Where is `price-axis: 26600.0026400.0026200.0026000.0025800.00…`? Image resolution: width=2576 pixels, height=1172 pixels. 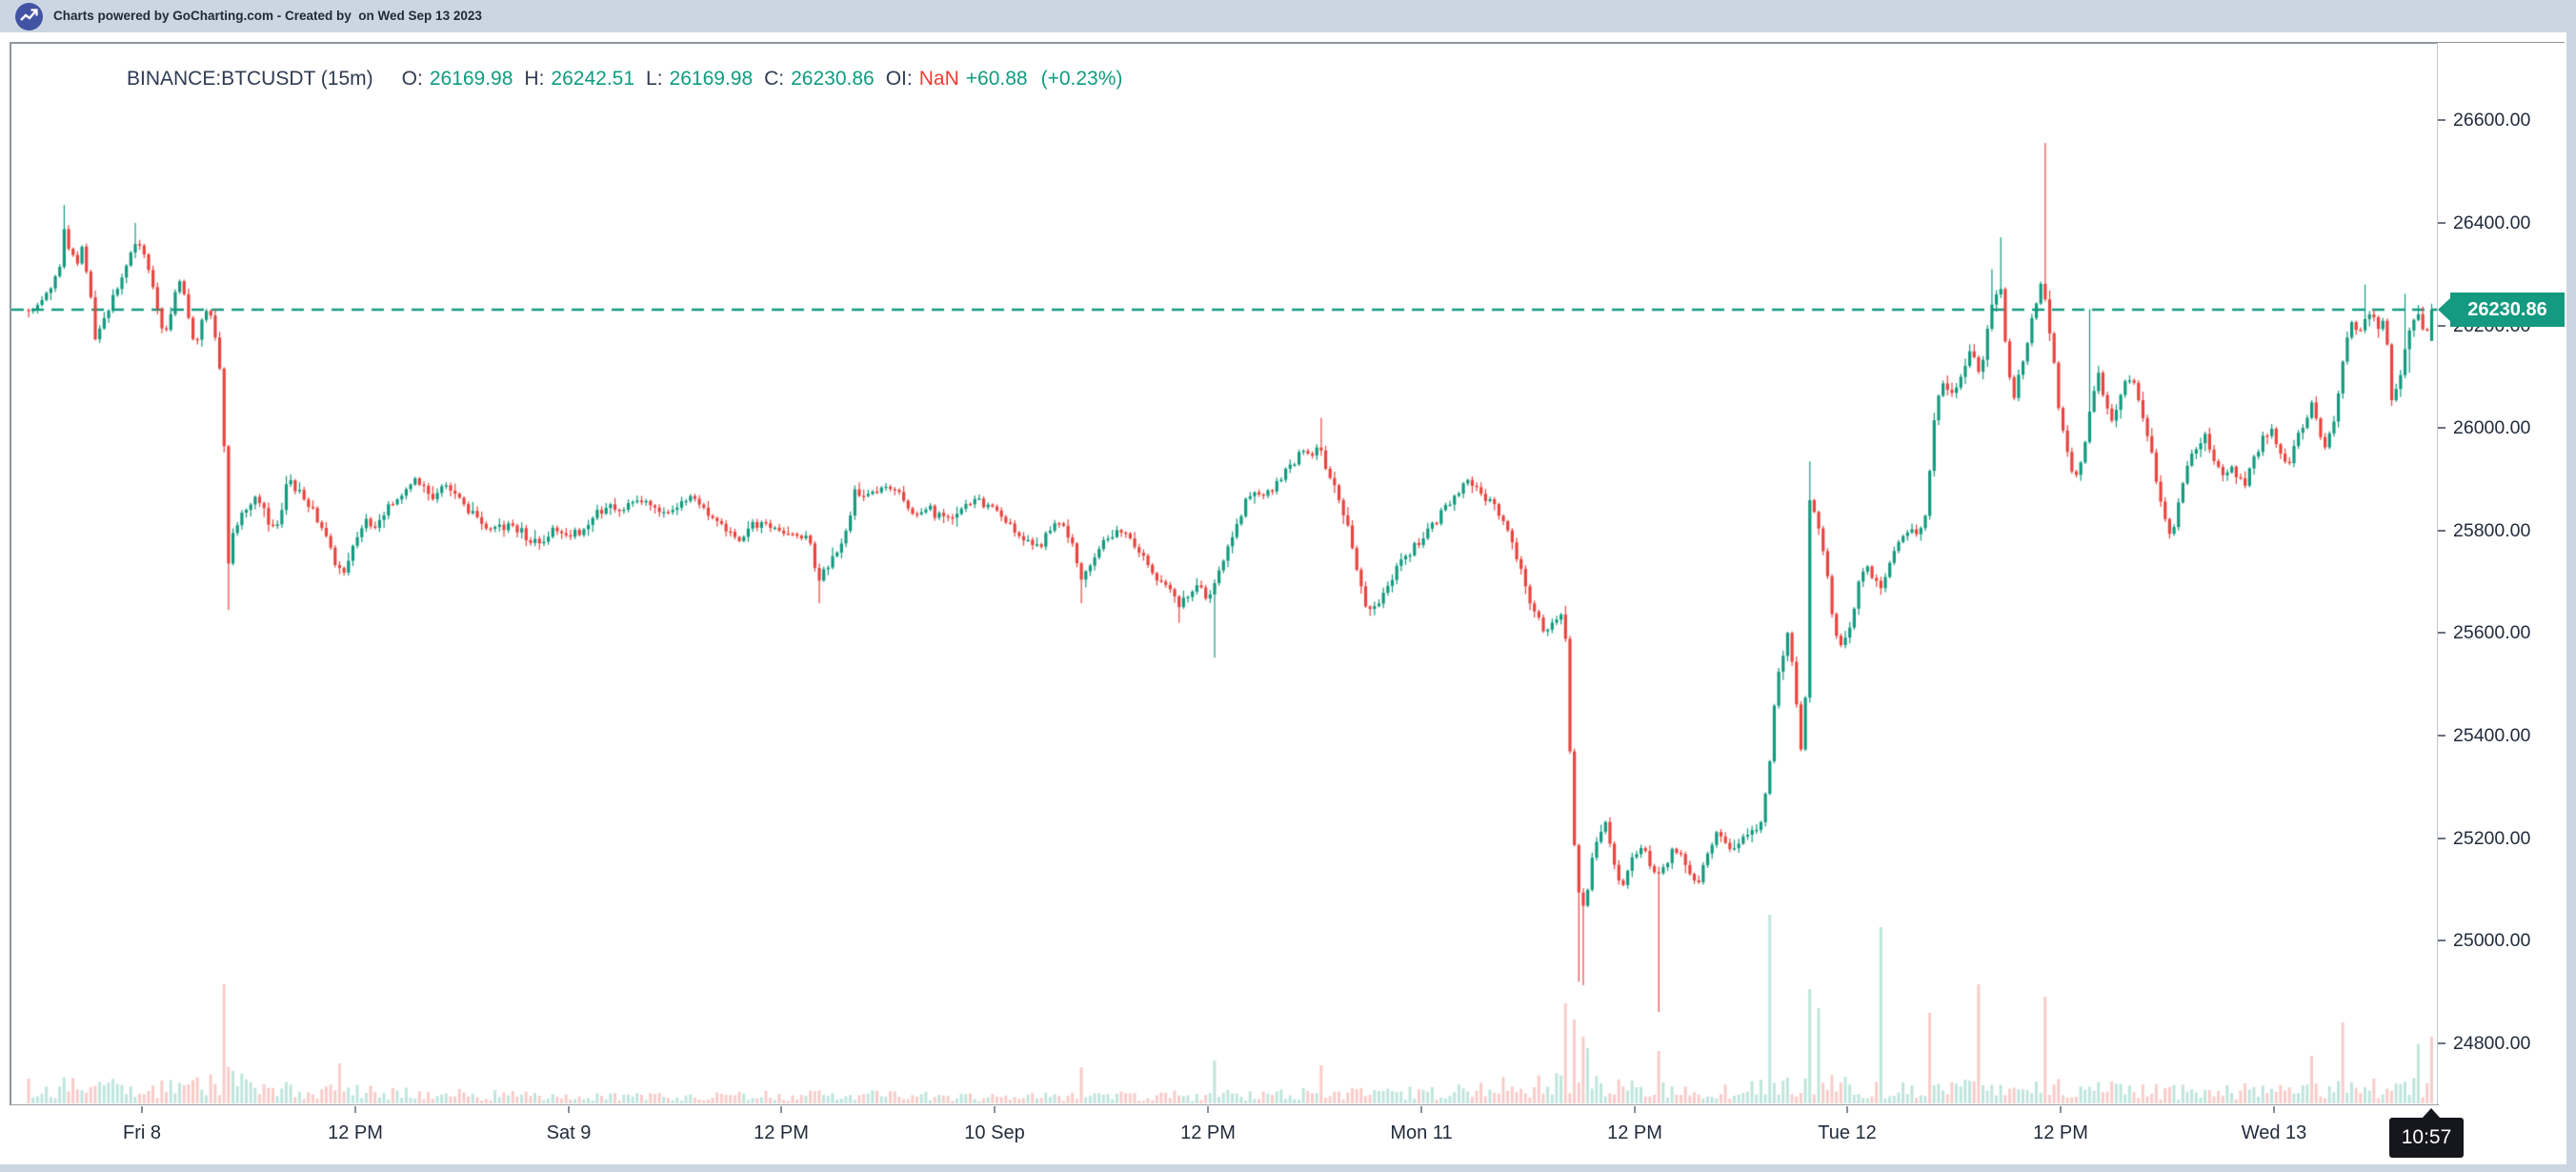
price-axis: 26600.0026400.0026200.0026000.0025800.00… is located at coordinates (2502, 574).